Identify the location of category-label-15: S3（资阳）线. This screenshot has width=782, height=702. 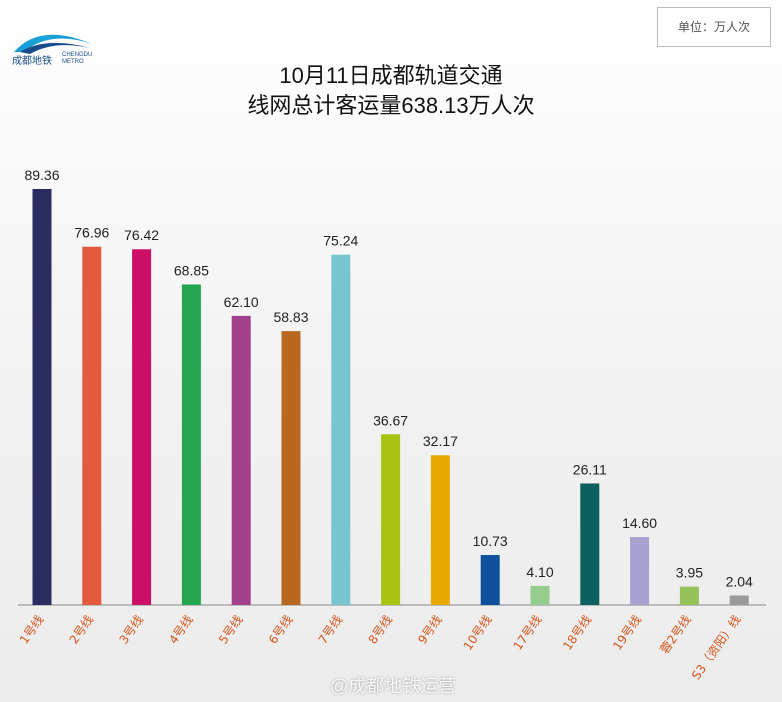
(716, 648).